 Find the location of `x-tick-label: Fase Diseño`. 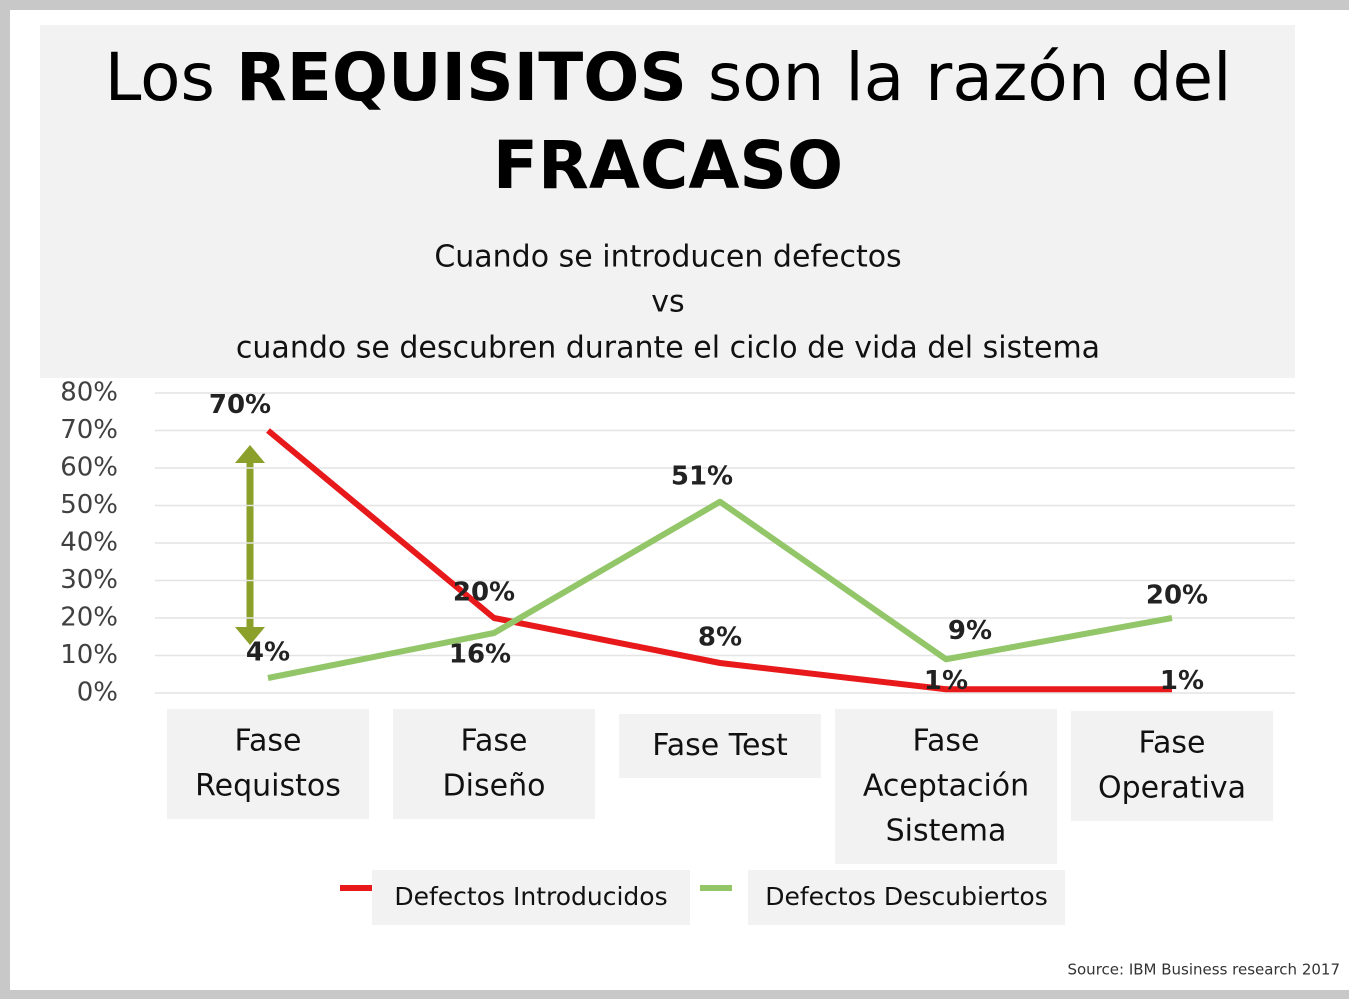

x-tick-label: Fase Diseño is located at coordinates (494, 763).